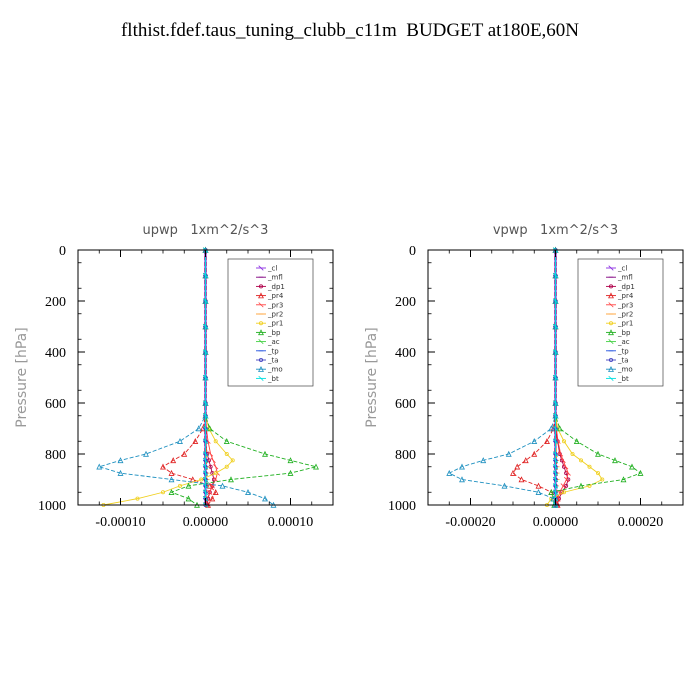  What do you see at coordinates (405, 353) in the screenshot?
I see `y-tick-label: 400` at bounding box center [405, 353].